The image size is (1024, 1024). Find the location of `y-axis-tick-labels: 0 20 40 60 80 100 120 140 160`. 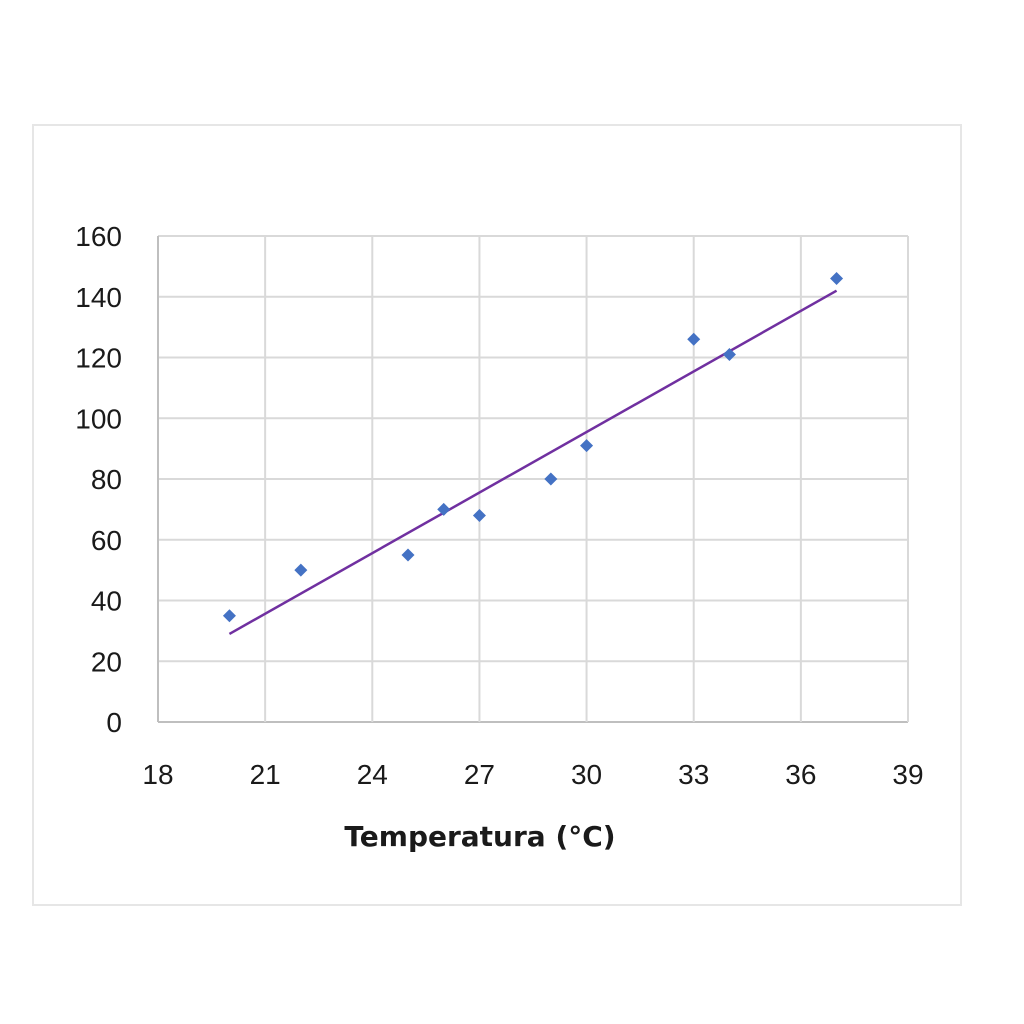

y-axis-tick-labels: 0 20 40 60 80 100 120 140 160 is located at coordinates (98, 479).